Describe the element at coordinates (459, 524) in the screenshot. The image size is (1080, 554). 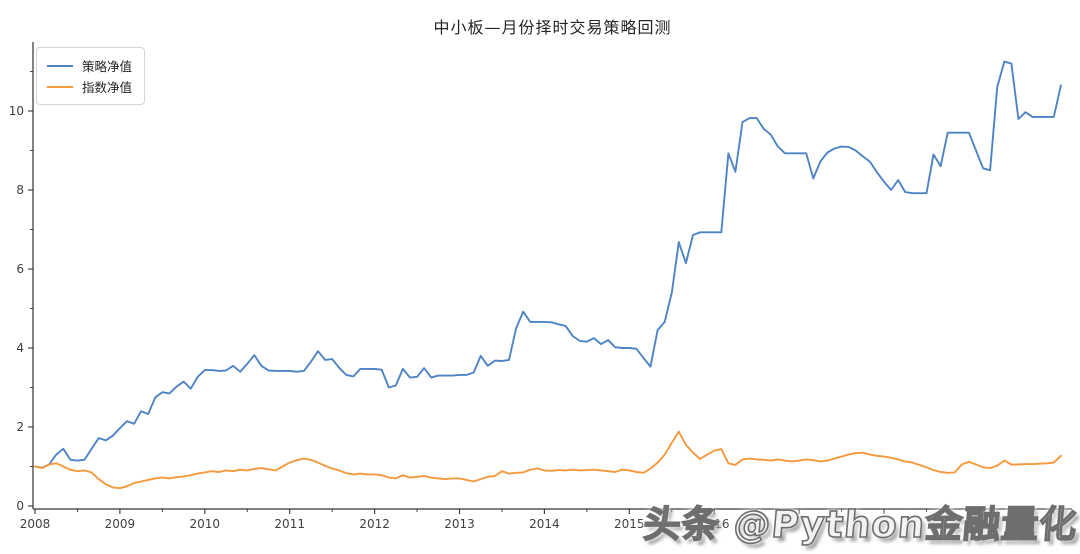
I see `x-tick-label: 2013` at that location.